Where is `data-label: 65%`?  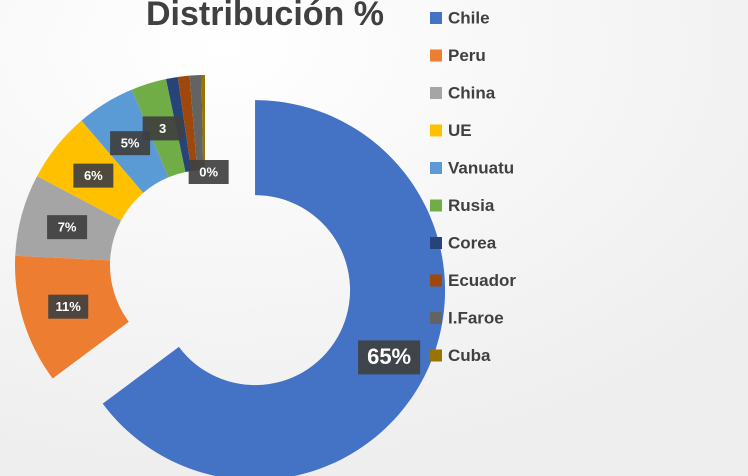 data-label: 65% is located at coordinates (389, 356).